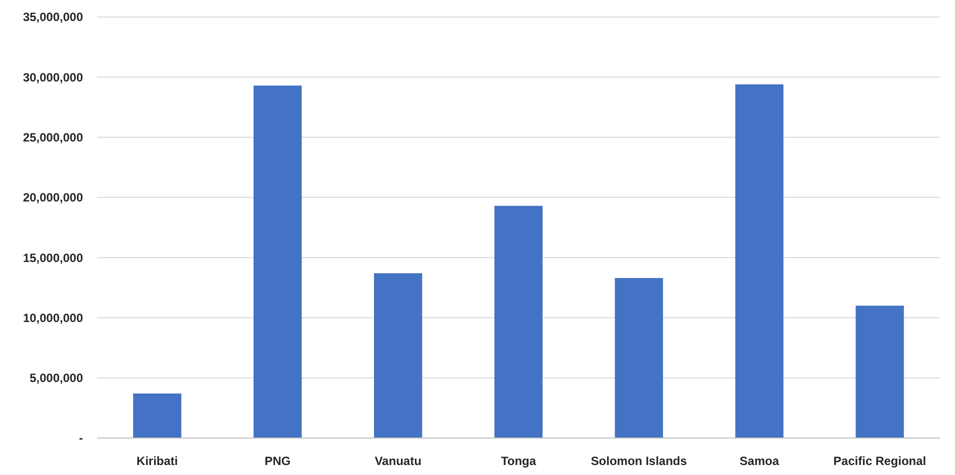  Describe the element at coordinates (53, 197) in the screenshot. I see `y-tick-label: 20,000,000` at that location.